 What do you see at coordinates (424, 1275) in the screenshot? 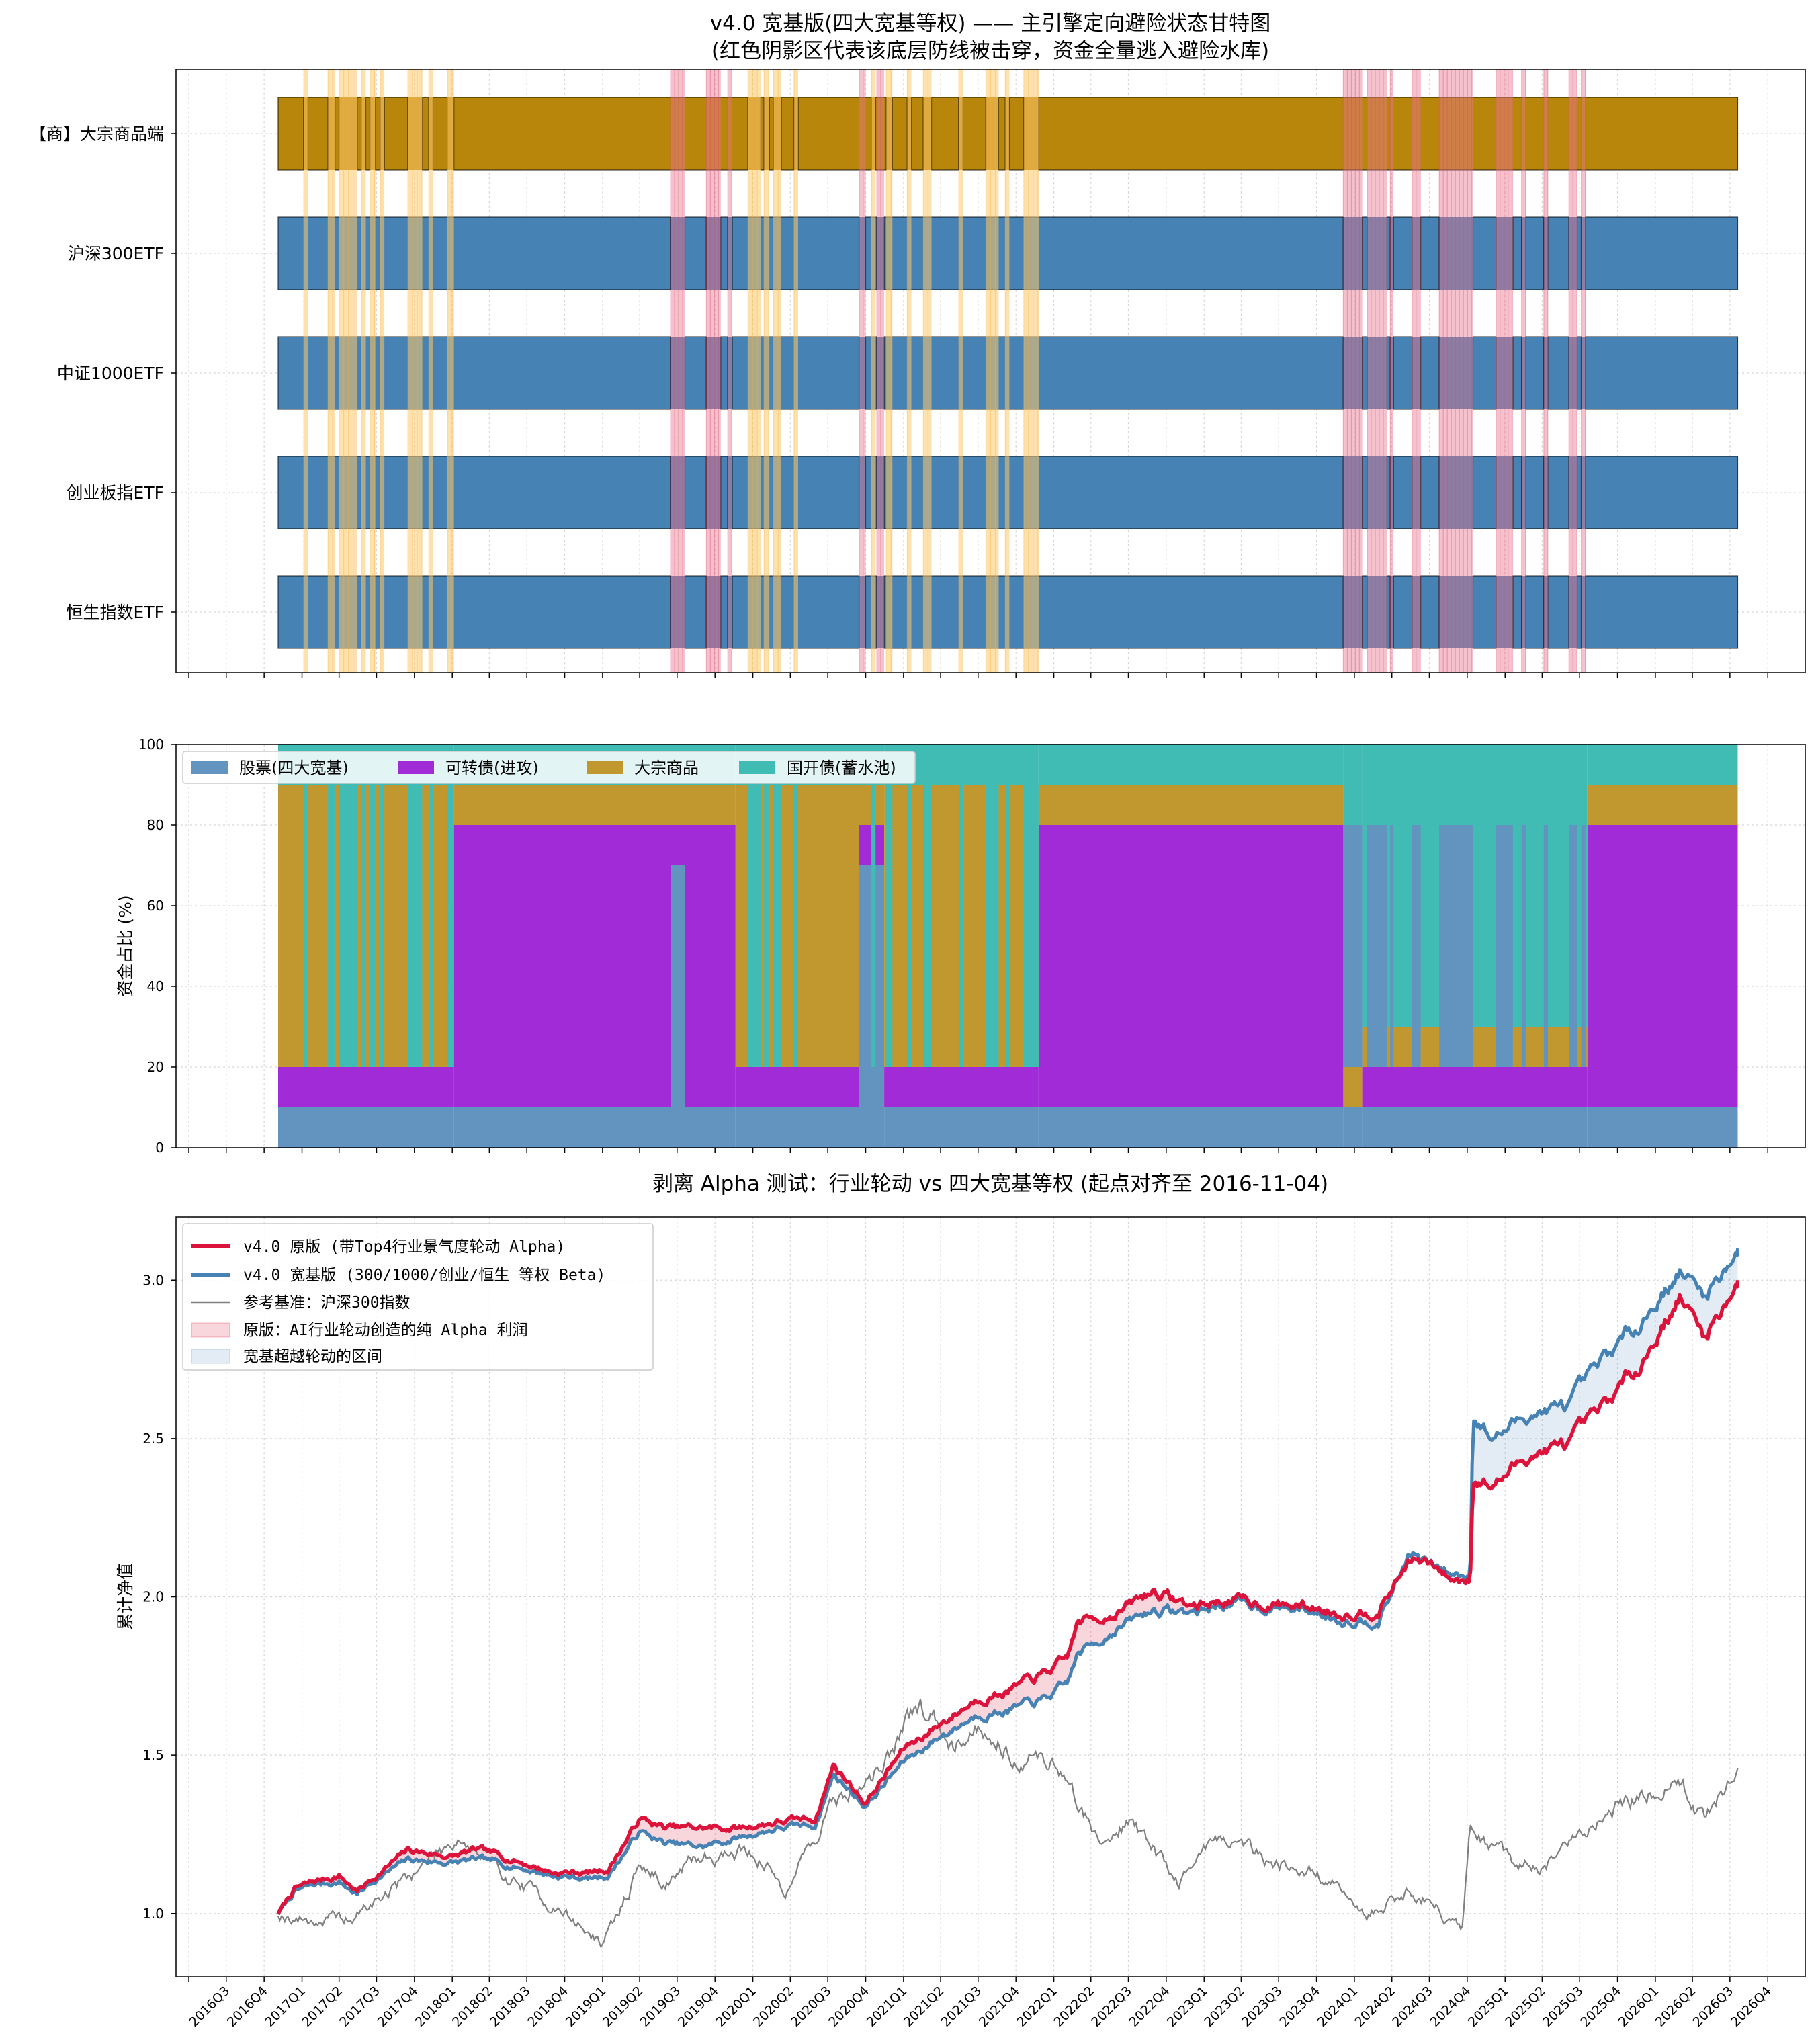
I see `legend-label-broad: v4.0 宽基版 (300/1000/创业/恒生 等权 Beta)` at bounding box center [424, 1275].